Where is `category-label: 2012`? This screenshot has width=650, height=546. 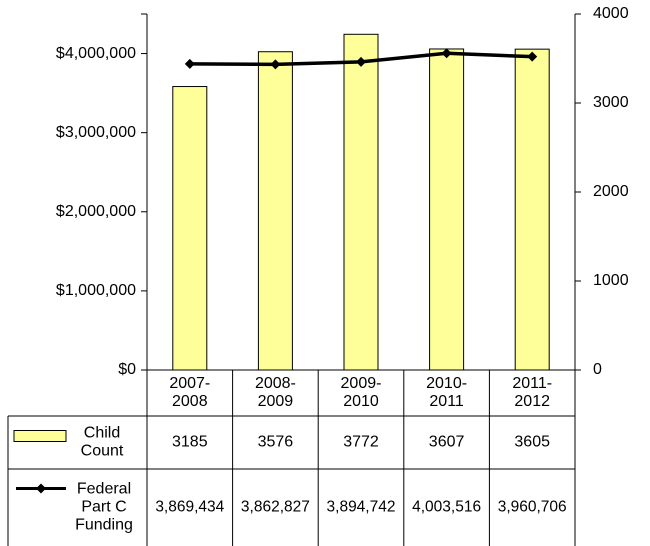 category-label: 2012 is located at coordinates (532, 401).